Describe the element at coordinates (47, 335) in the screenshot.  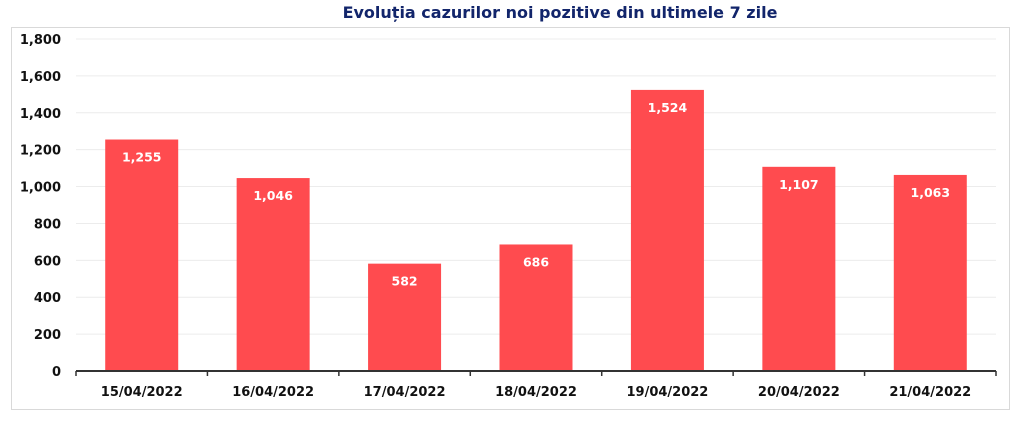
I see `y-tick-label: 200` at that location.